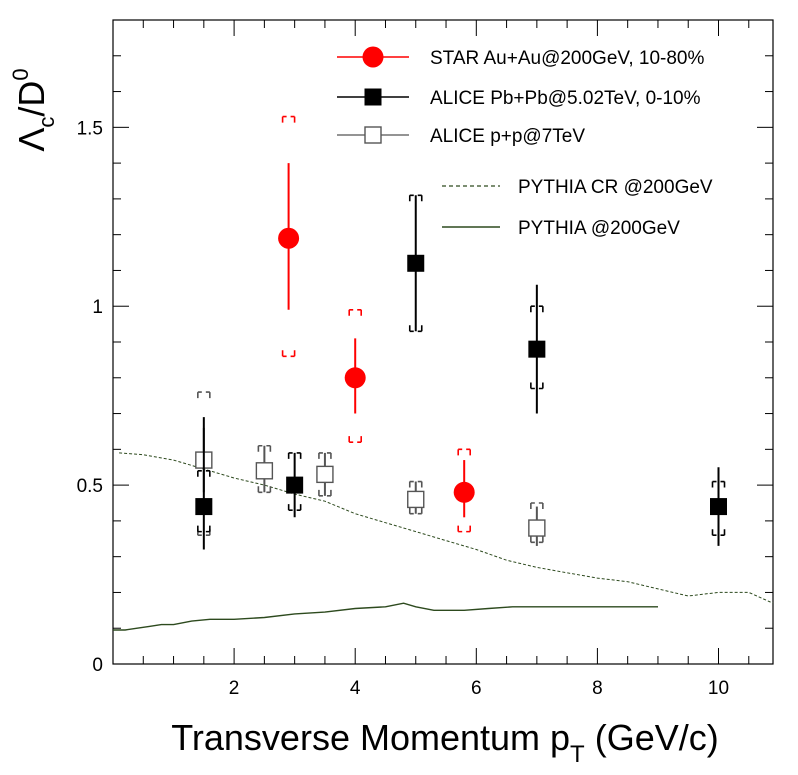 Image resolution: width=798 pixels, height=775 pixels. What do you see at coordinates (97, 307) in the screenshot?
I see `y-tick-label: 1` at bounding box center [97, 307].